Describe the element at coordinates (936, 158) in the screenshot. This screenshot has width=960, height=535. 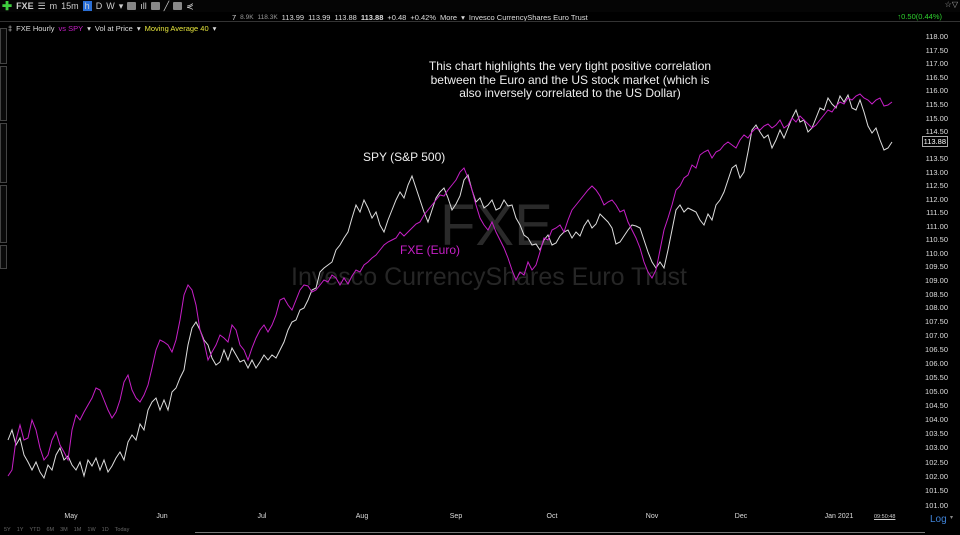
I see `y-tick: 113.50` at that location.